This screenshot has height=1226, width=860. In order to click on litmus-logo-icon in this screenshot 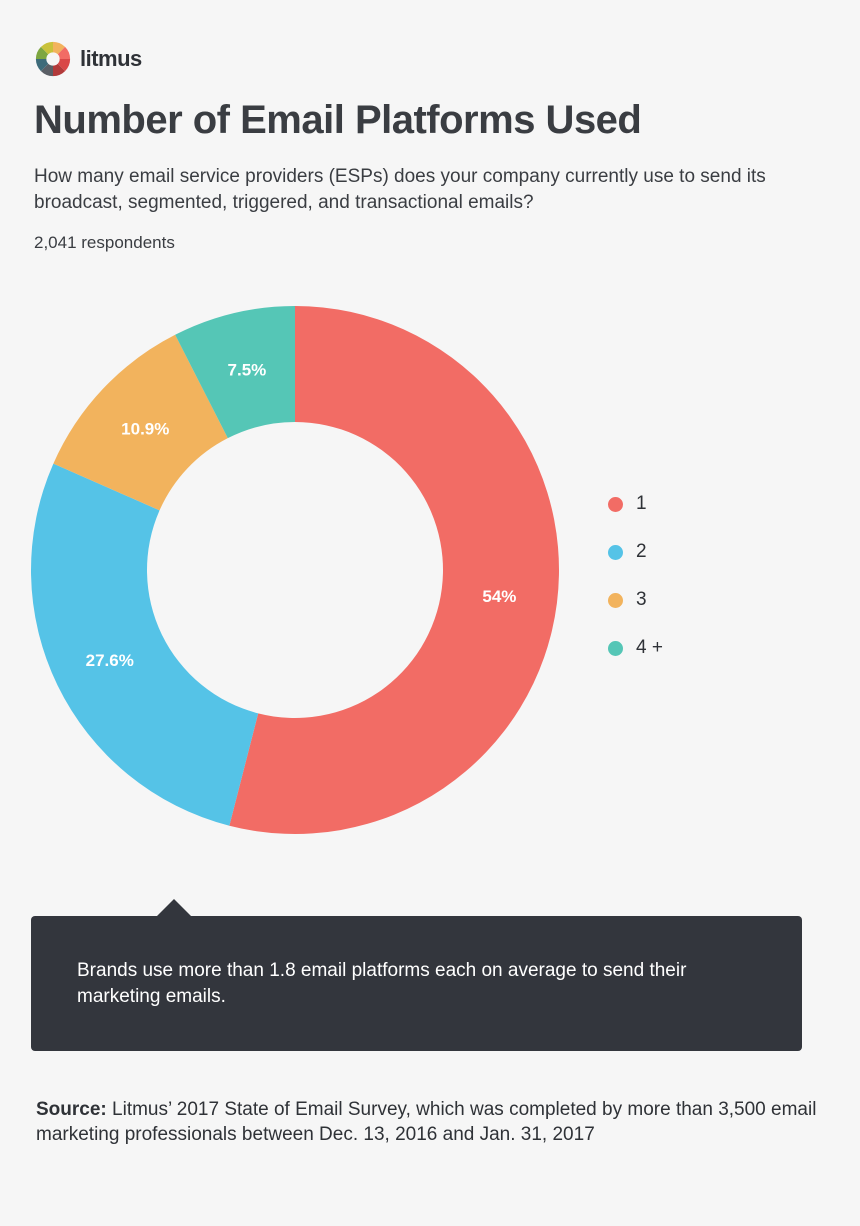, I will do `click(53, 59)`.